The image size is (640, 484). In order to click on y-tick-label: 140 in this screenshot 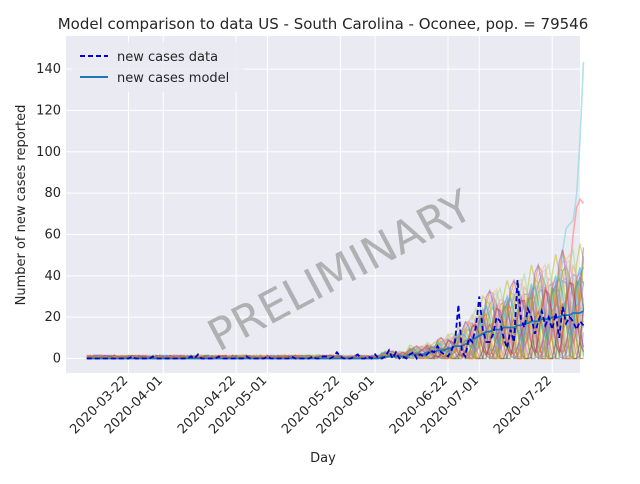, I will do `click(48, 69)`.